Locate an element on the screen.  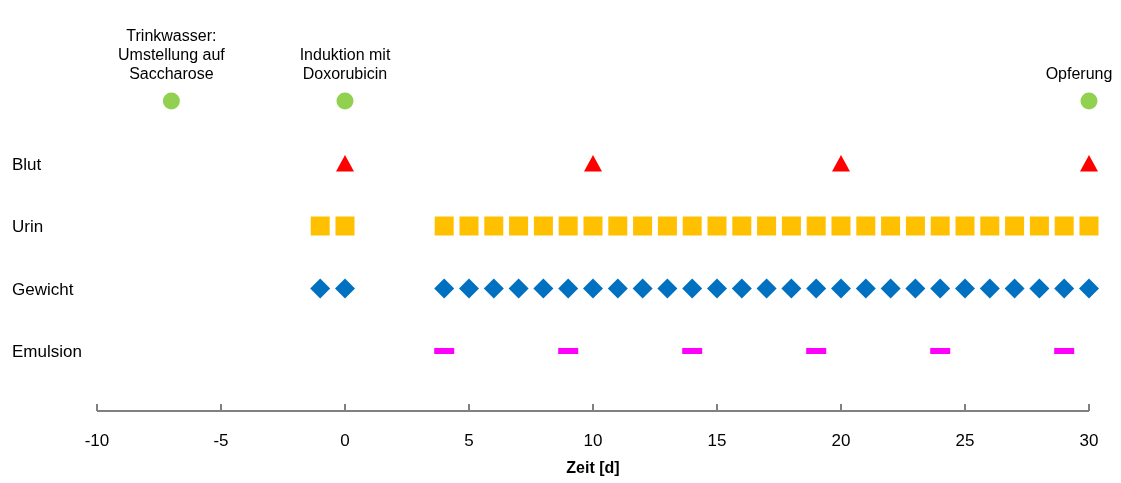
x-tick-label: 0 is located at coordinates (345, 440).